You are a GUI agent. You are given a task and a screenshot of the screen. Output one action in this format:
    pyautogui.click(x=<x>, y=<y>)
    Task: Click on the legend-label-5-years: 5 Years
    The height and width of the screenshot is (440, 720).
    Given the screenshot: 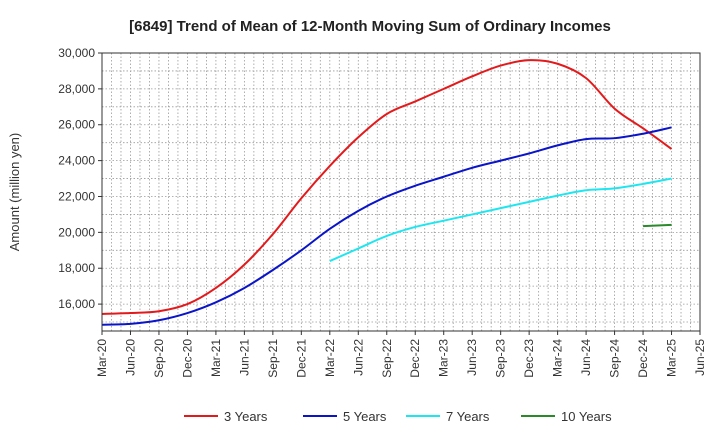 What is the action you would take?
    pyautogui.click(x=365, y=416)
    